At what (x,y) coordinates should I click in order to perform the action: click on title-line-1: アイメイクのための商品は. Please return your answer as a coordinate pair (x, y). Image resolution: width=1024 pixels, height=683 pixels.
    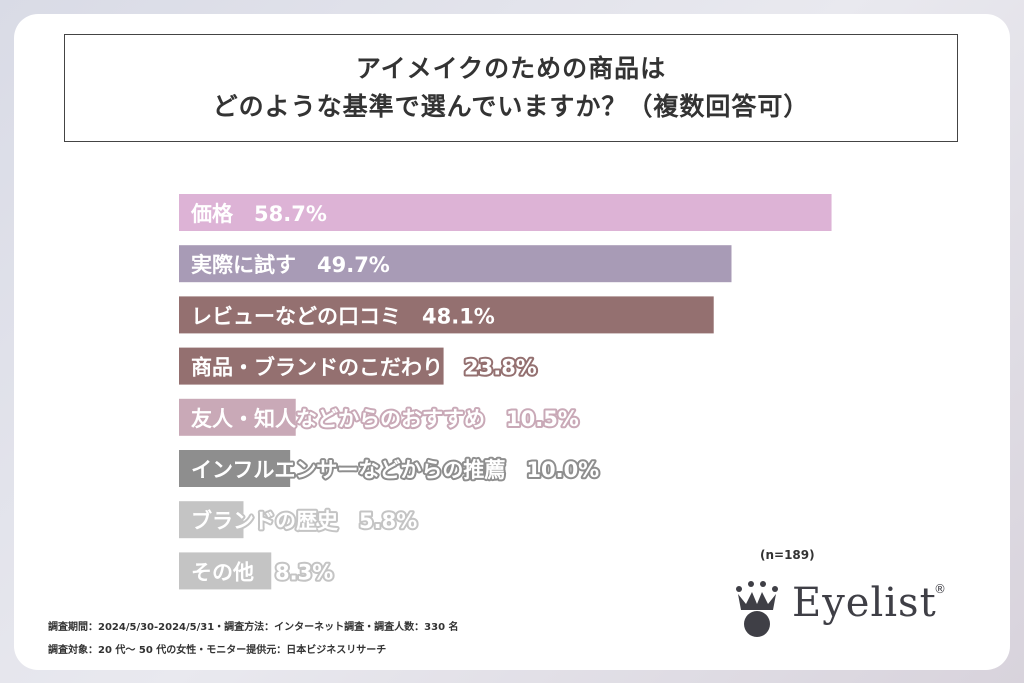
    Looking at the image, I should click on (511, 68).